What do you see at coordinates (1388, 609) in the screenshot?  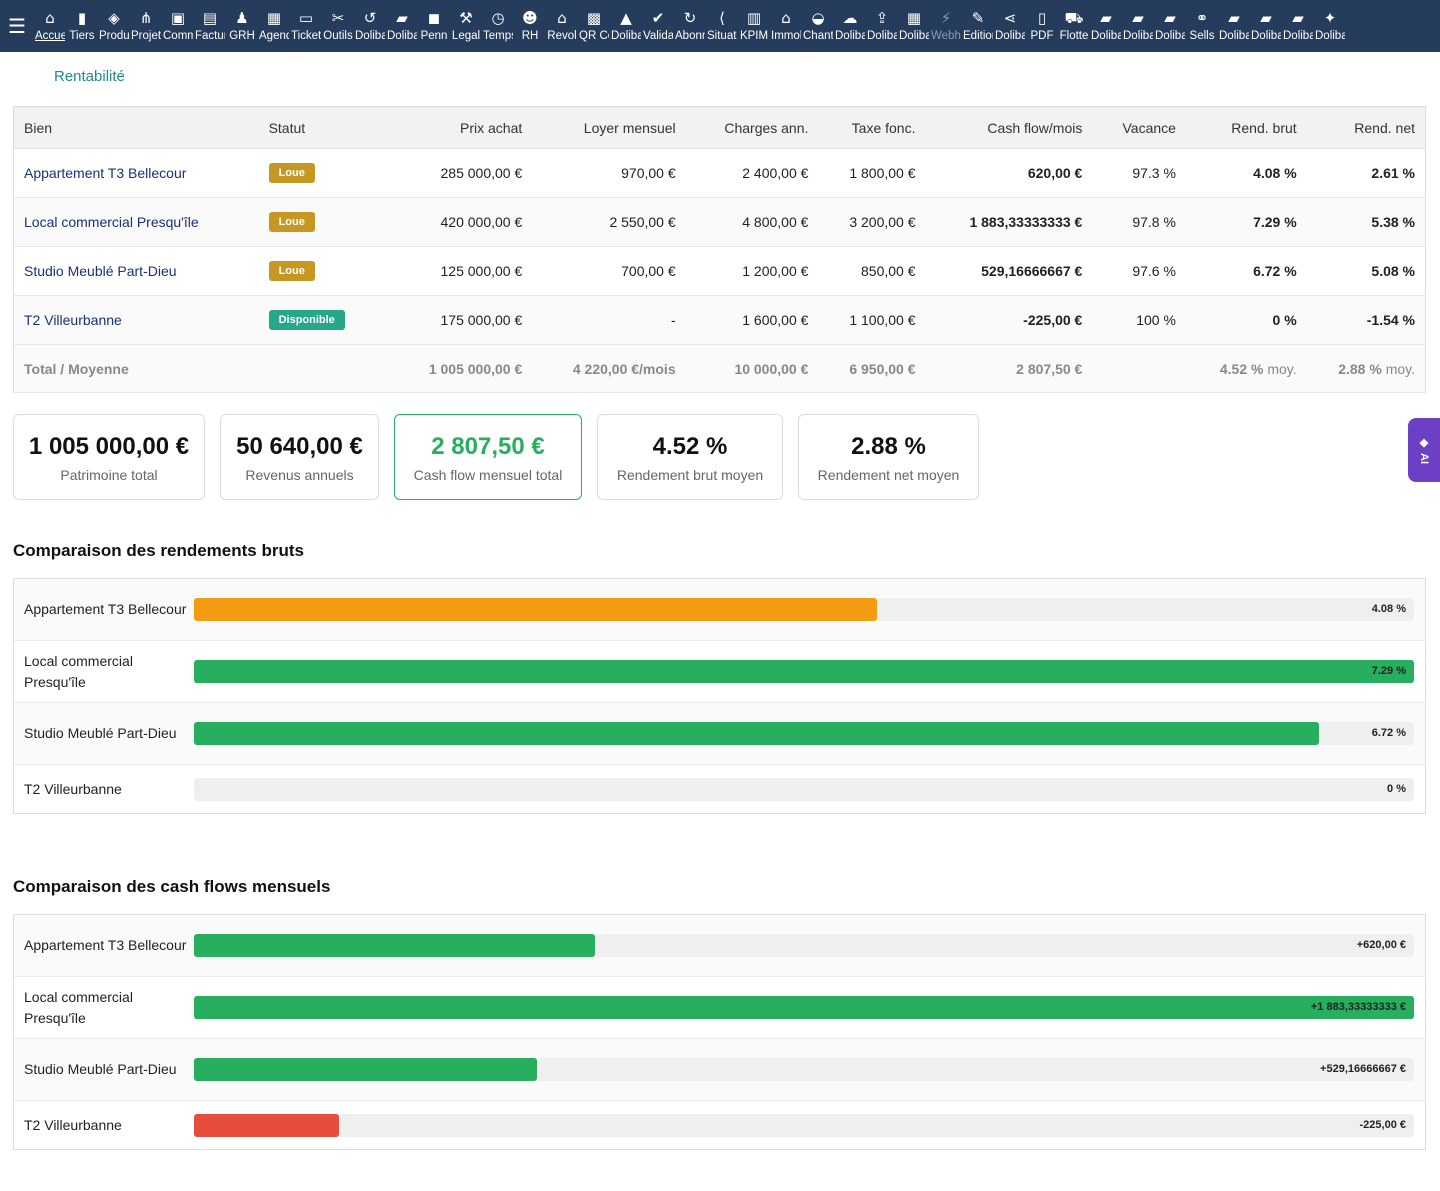 I see `bar-value: 4.08 %` at bounding box center [1388, 609].